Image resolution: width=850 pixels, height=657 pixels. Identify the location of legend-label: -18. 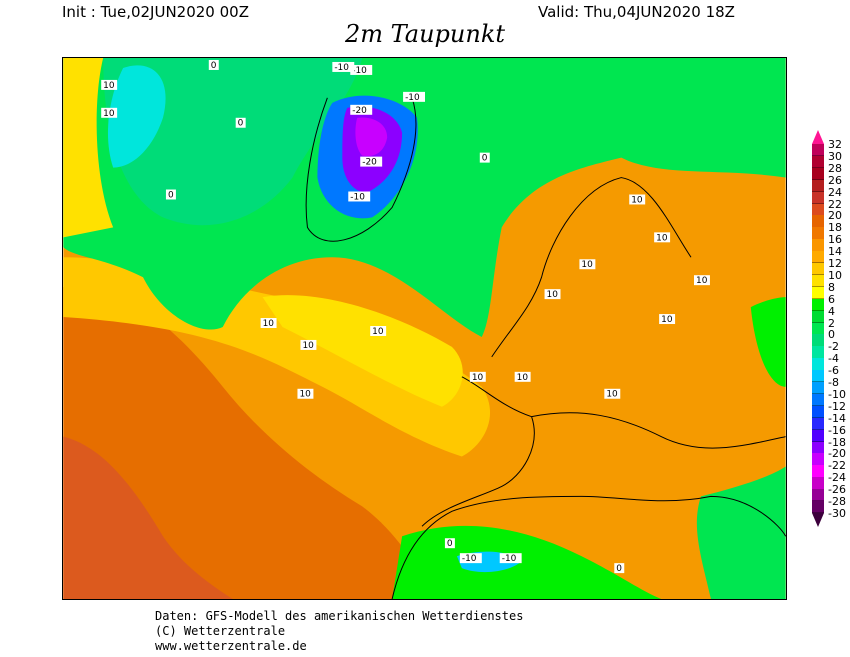
(837, 442).